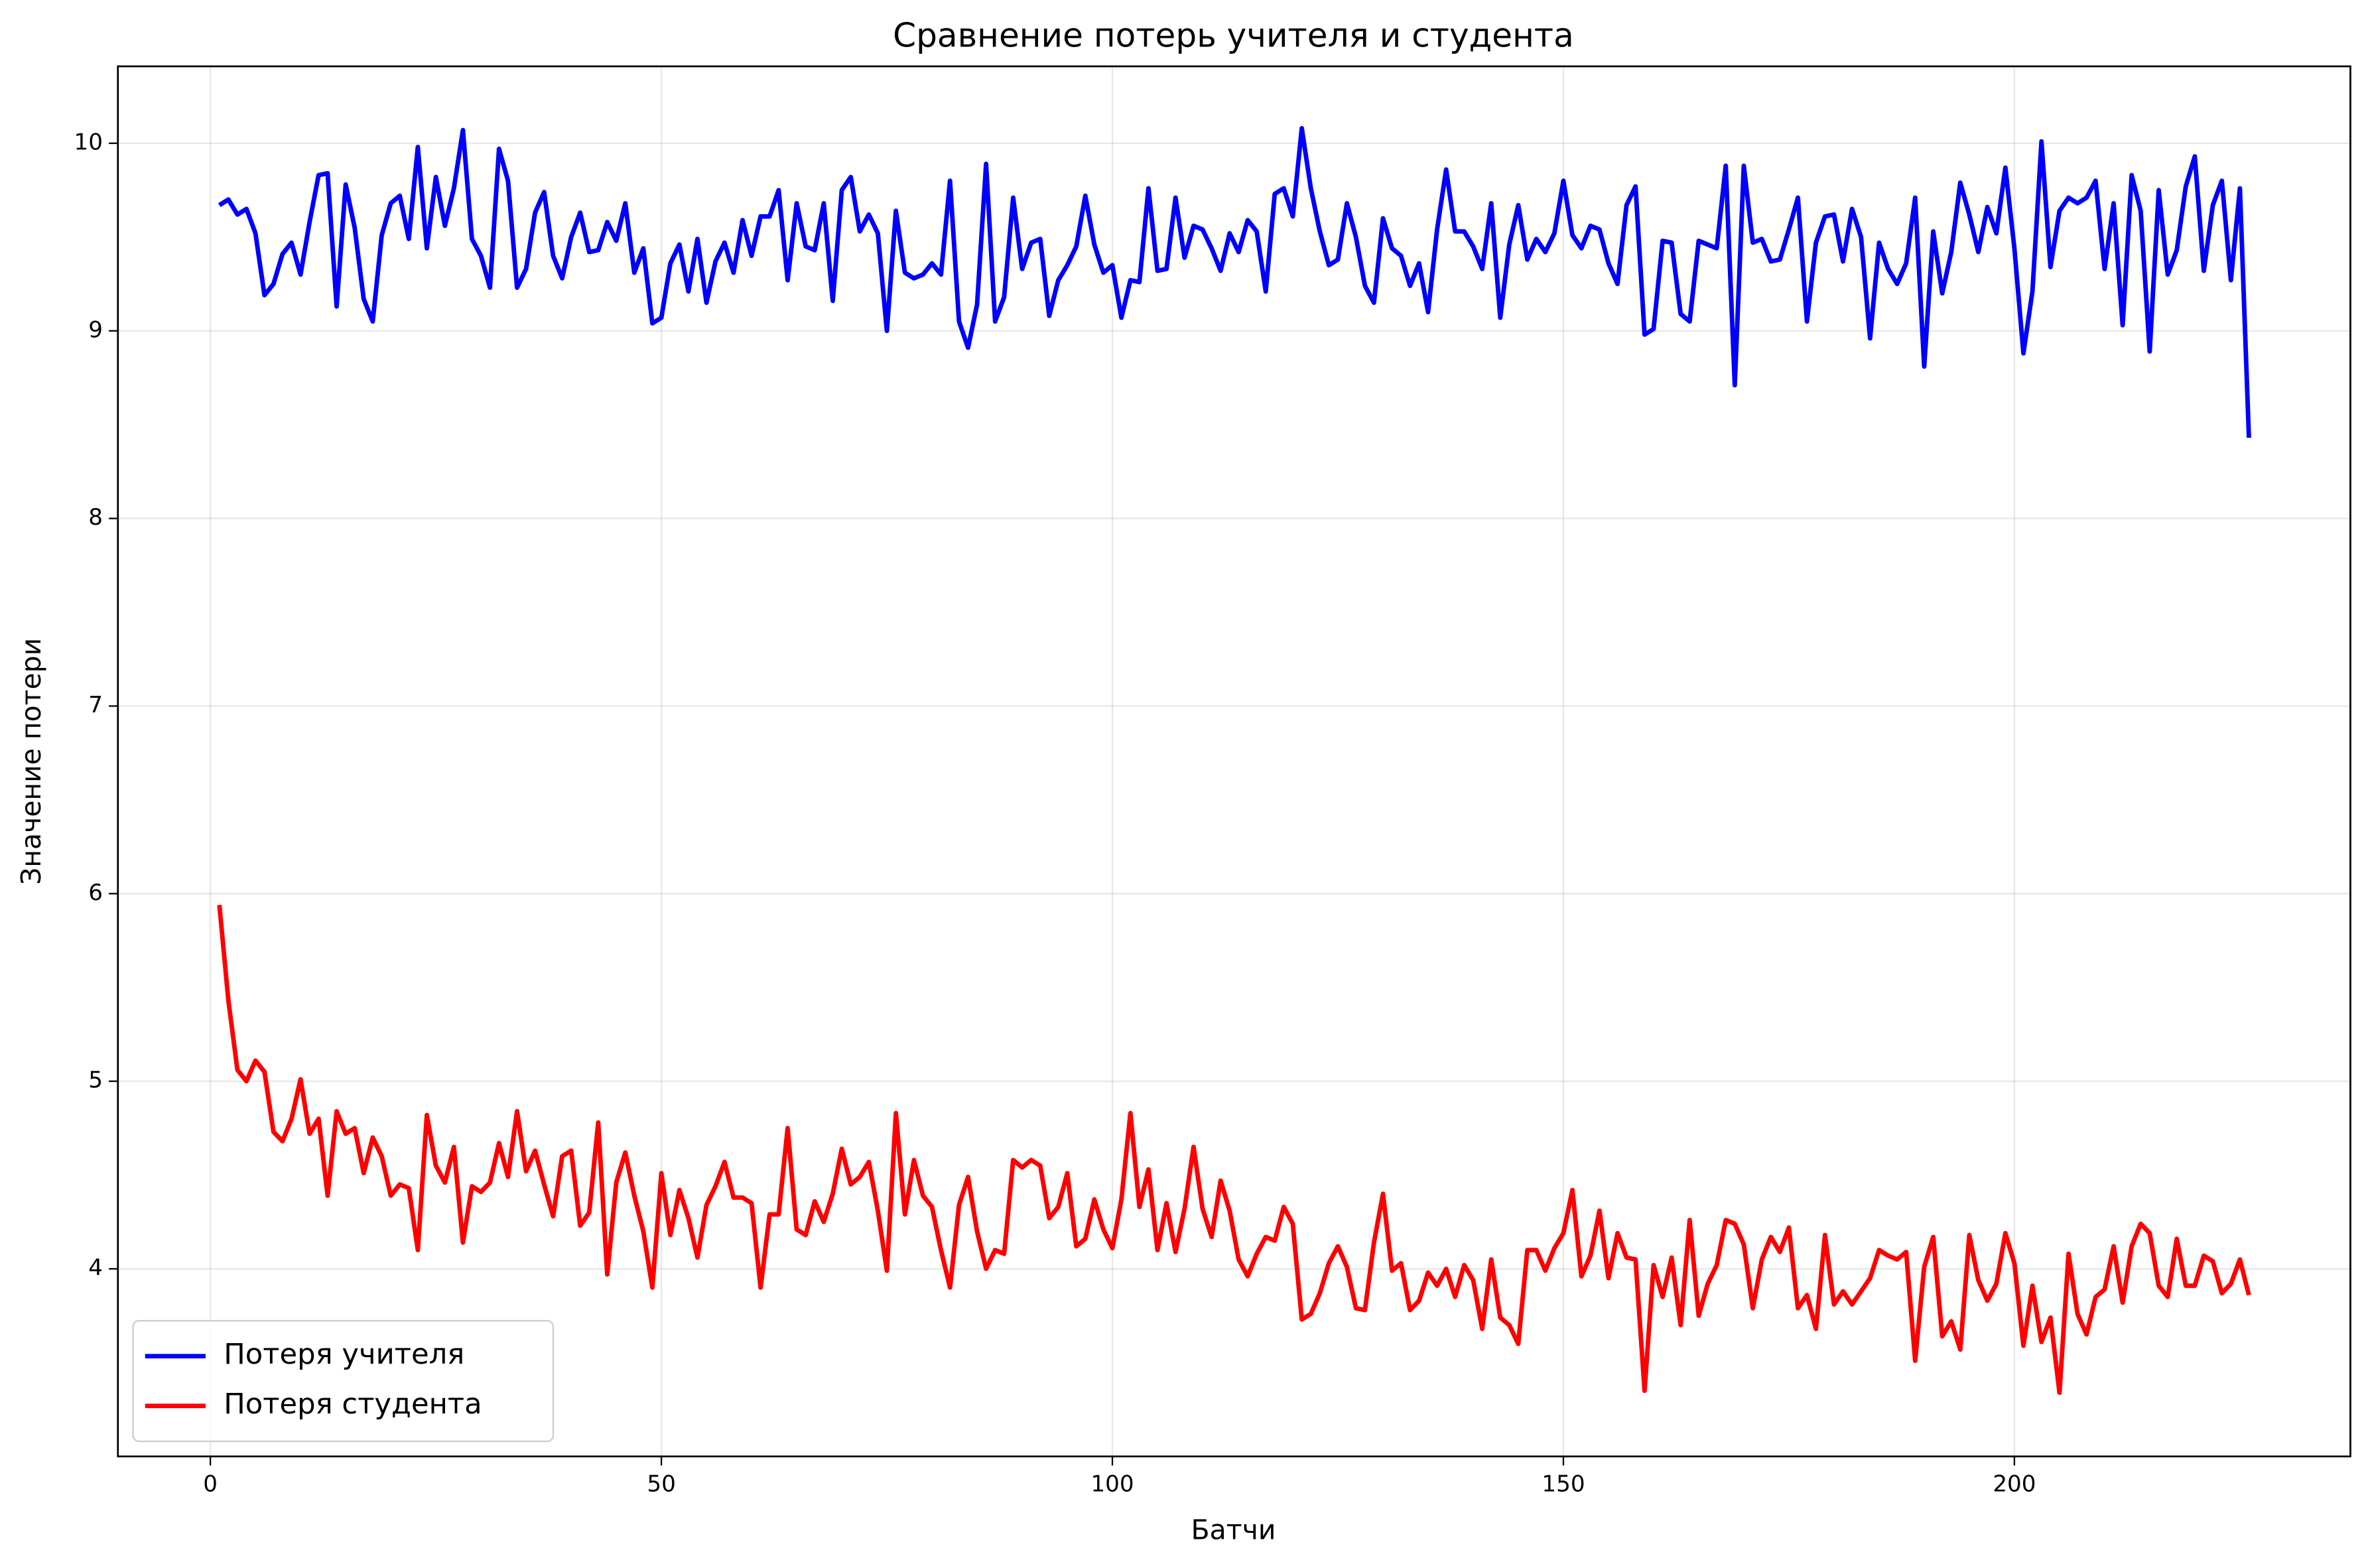 This screenshot has height=1568, width=2364. What do you see at coordinates (2014, 1484) in the screenshot?
I see `x-tick-label: 200` at bounding box center [2014, 1484].